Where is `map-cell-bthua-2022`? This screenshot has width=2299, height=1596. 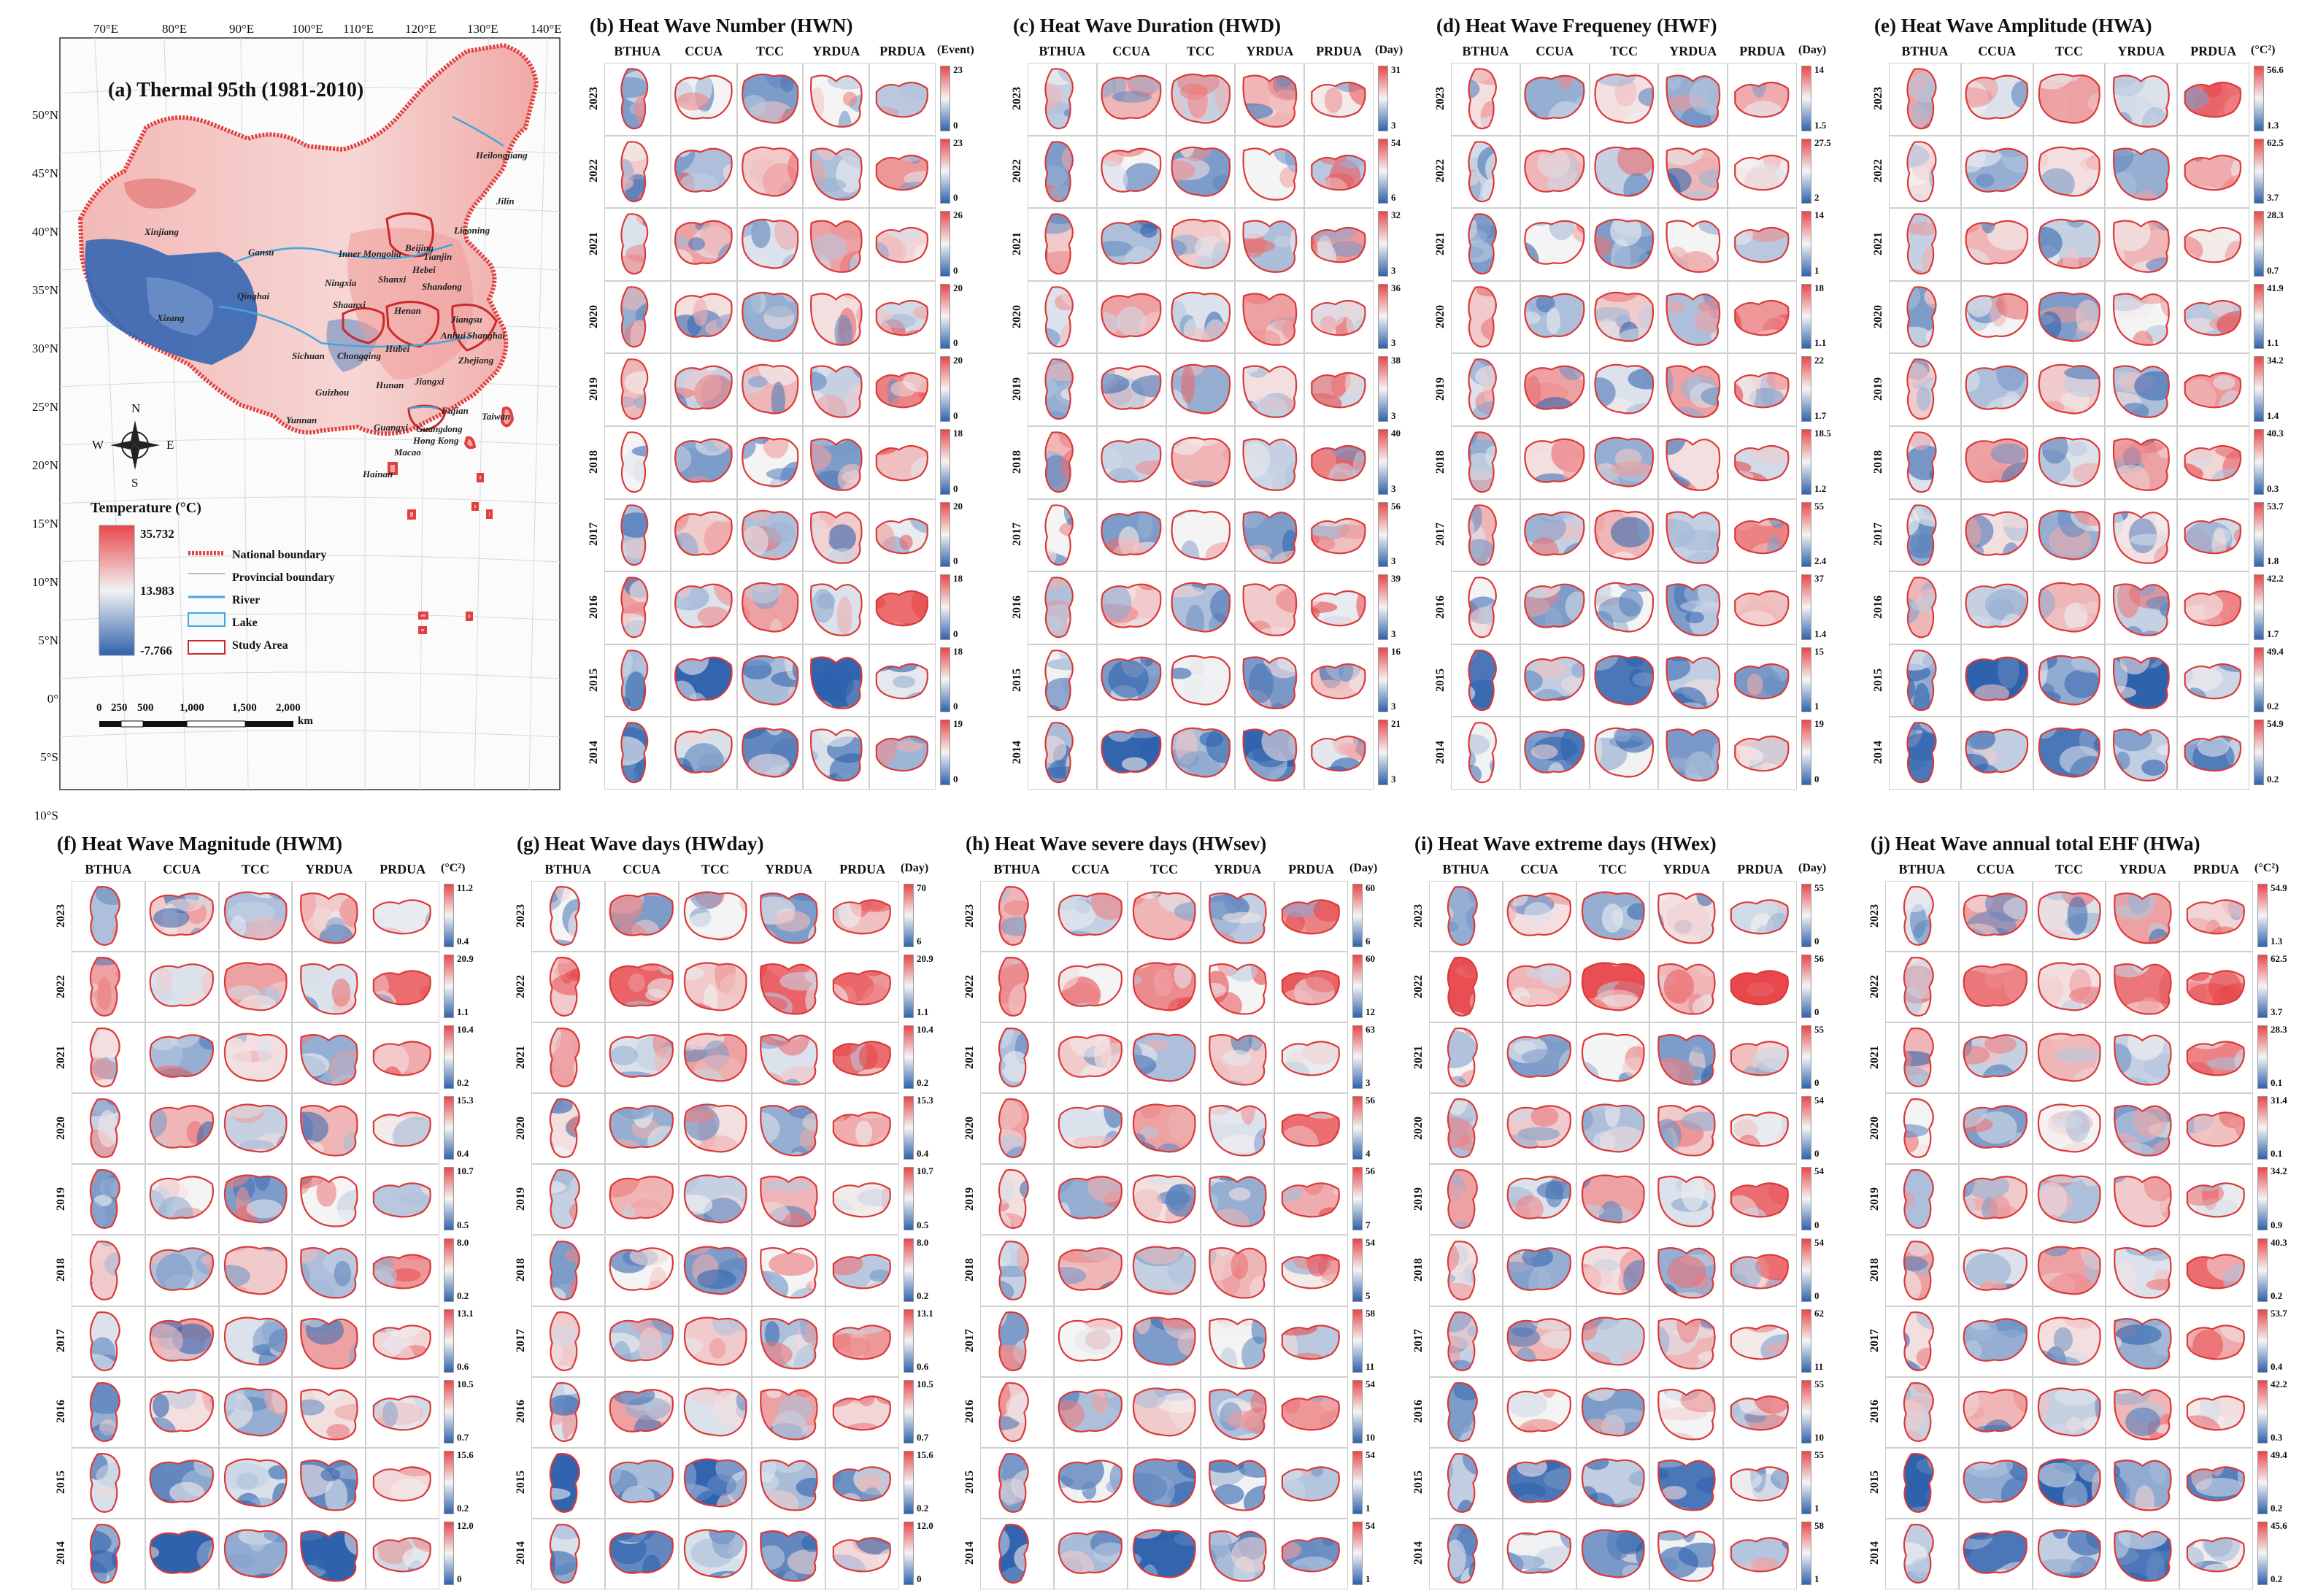
map-cell-bthua-2022 is located at coordinates (638, 172).